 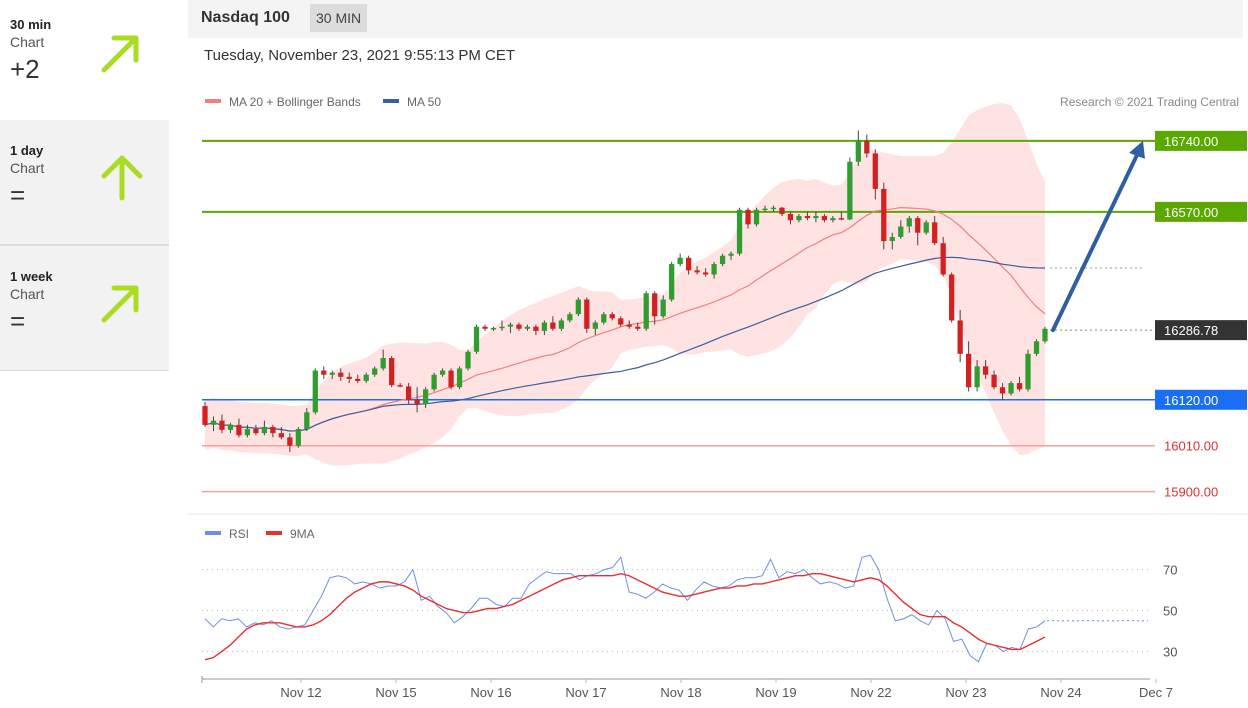 What do you see at coordinates (339, 18) in the screenshot?
I see `timeframe-badge: 30 MIN` at bounding box center [339, 18].